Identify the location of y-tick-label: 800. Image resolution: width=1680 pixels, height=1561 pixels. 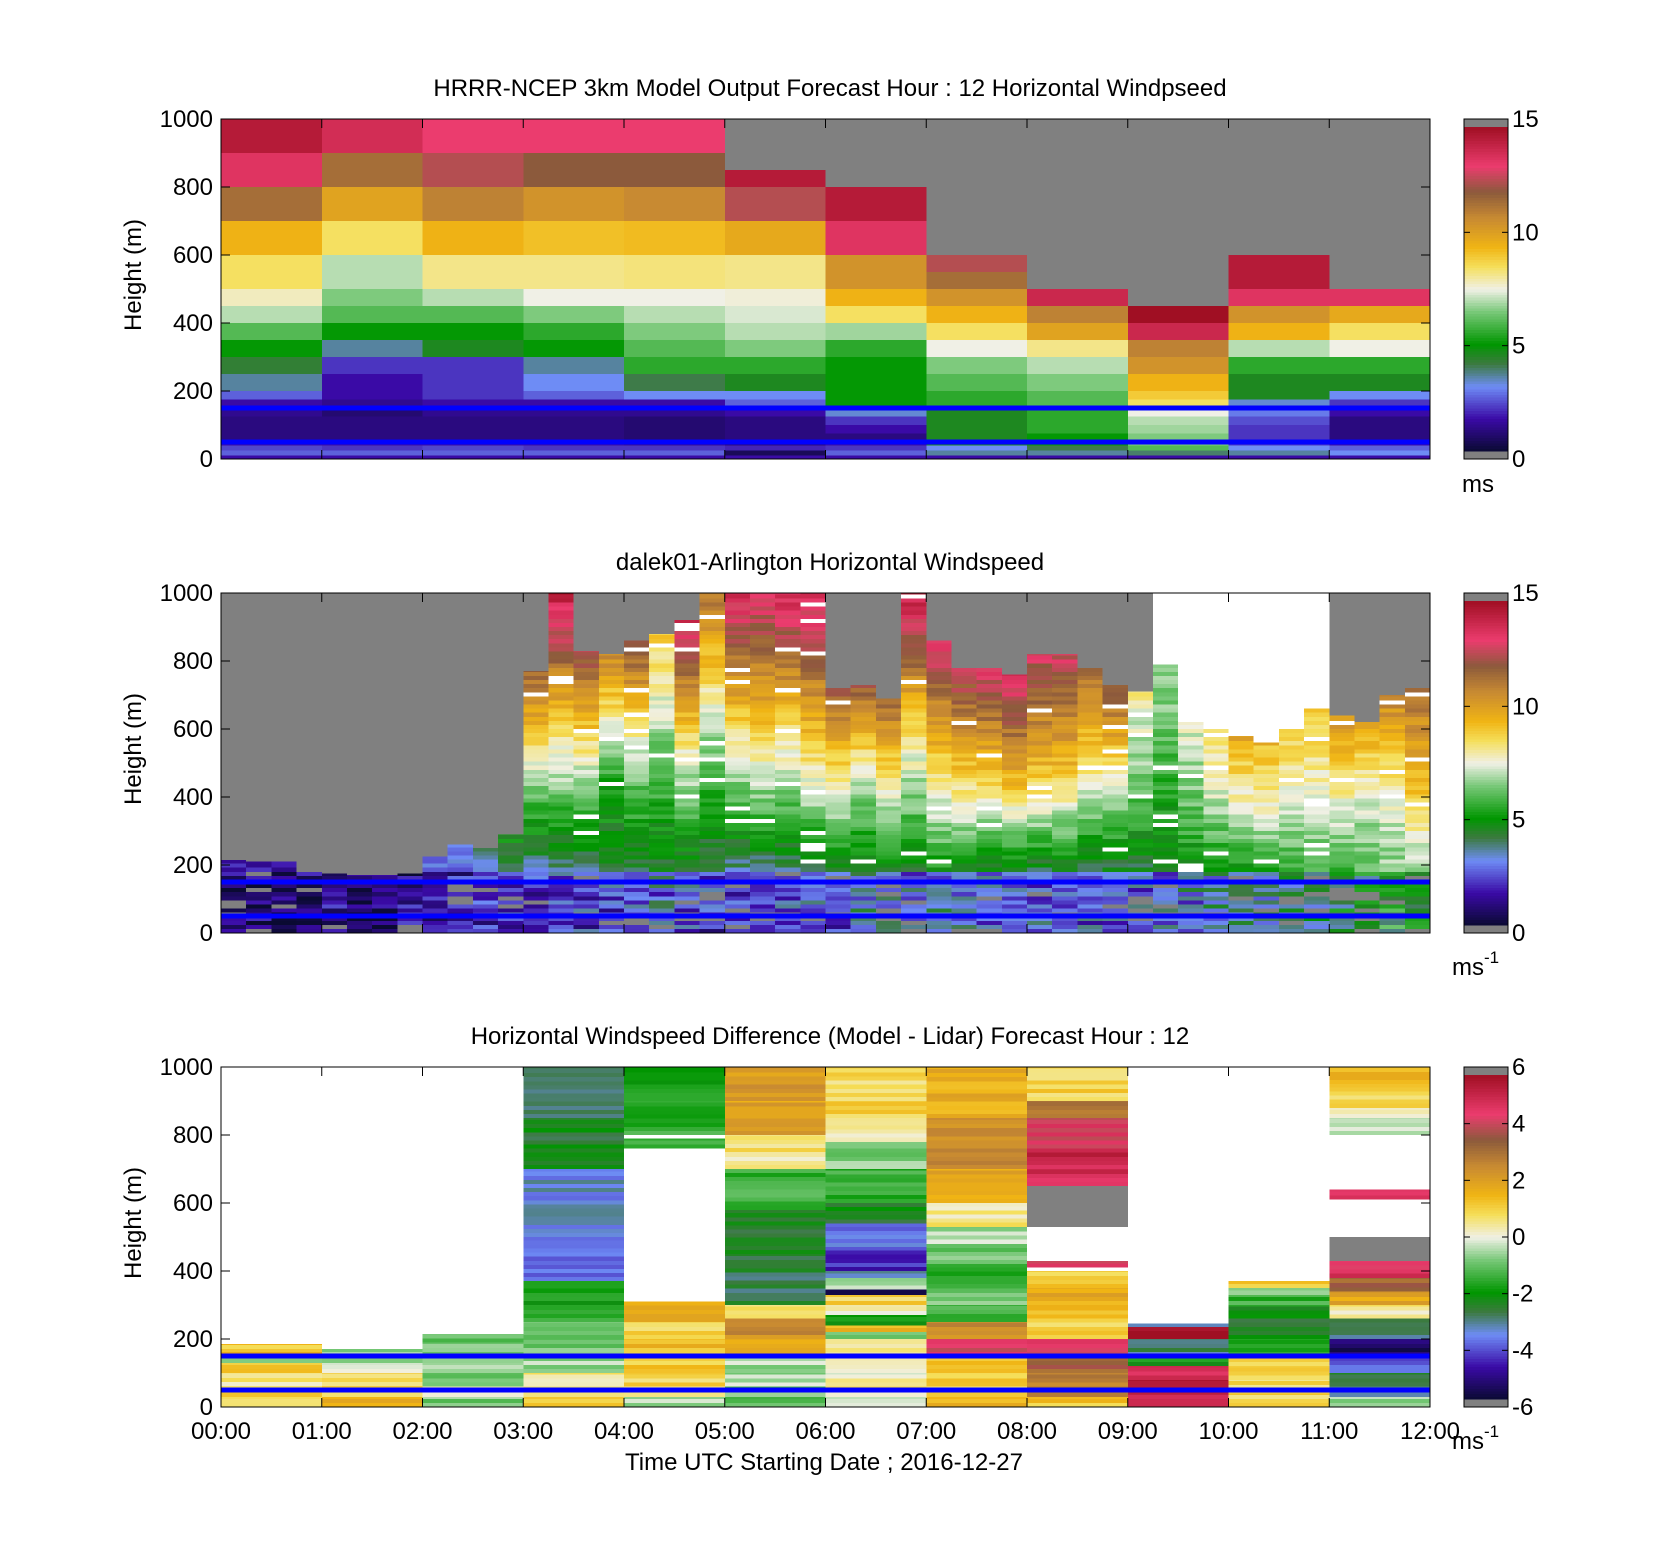
(193, 187).